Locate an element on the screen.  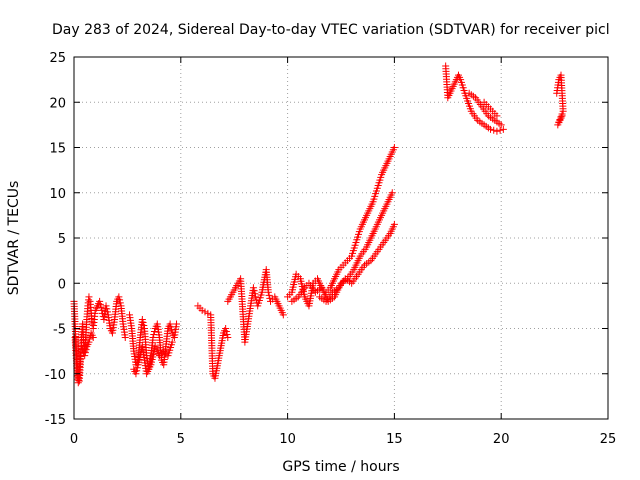
y-axis-label: SDTVAR / TECUs is located at coordinates (14, 238).